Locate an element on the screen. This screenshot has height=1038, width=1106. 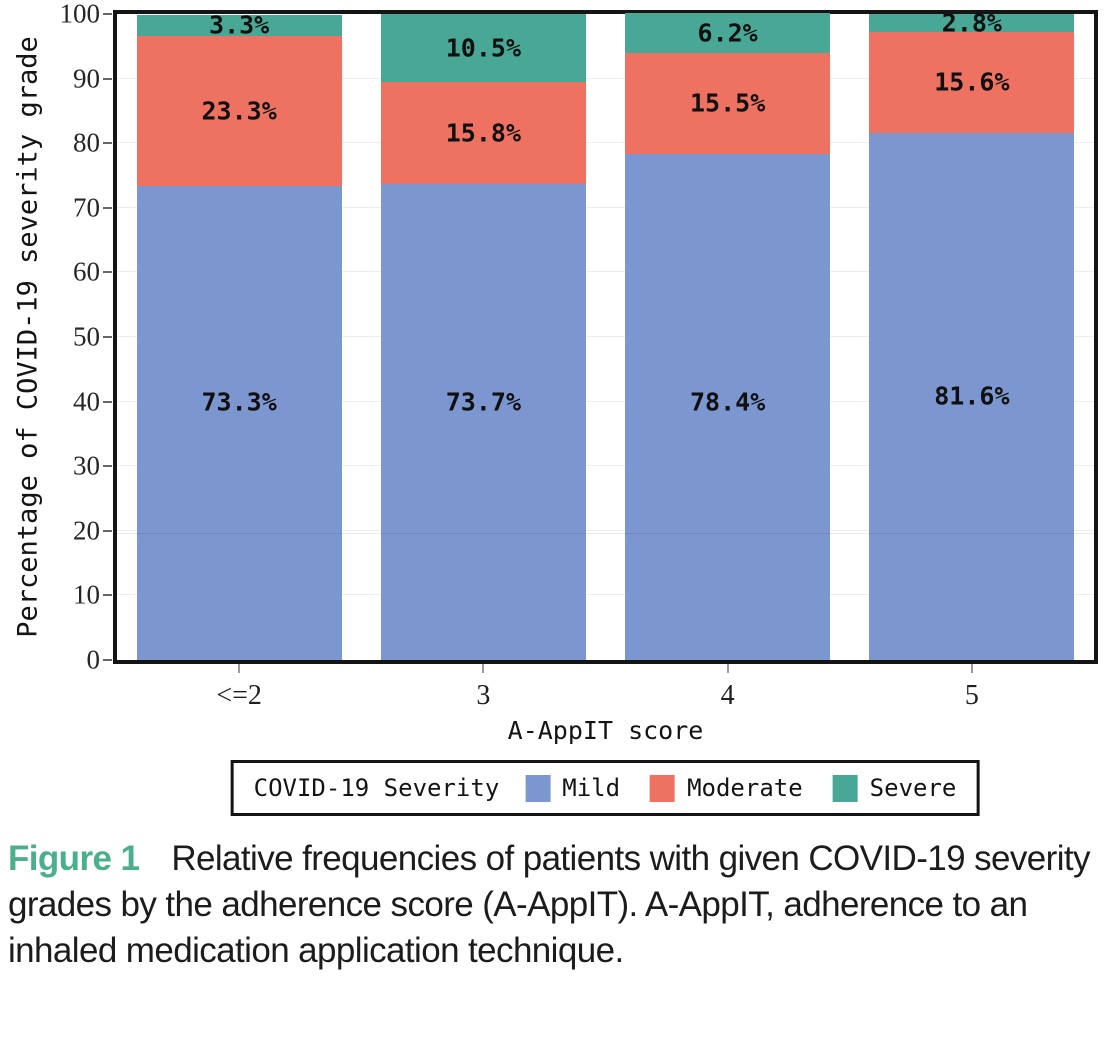
y-tick-label-0: 0 is located at coordinates (93, 659).